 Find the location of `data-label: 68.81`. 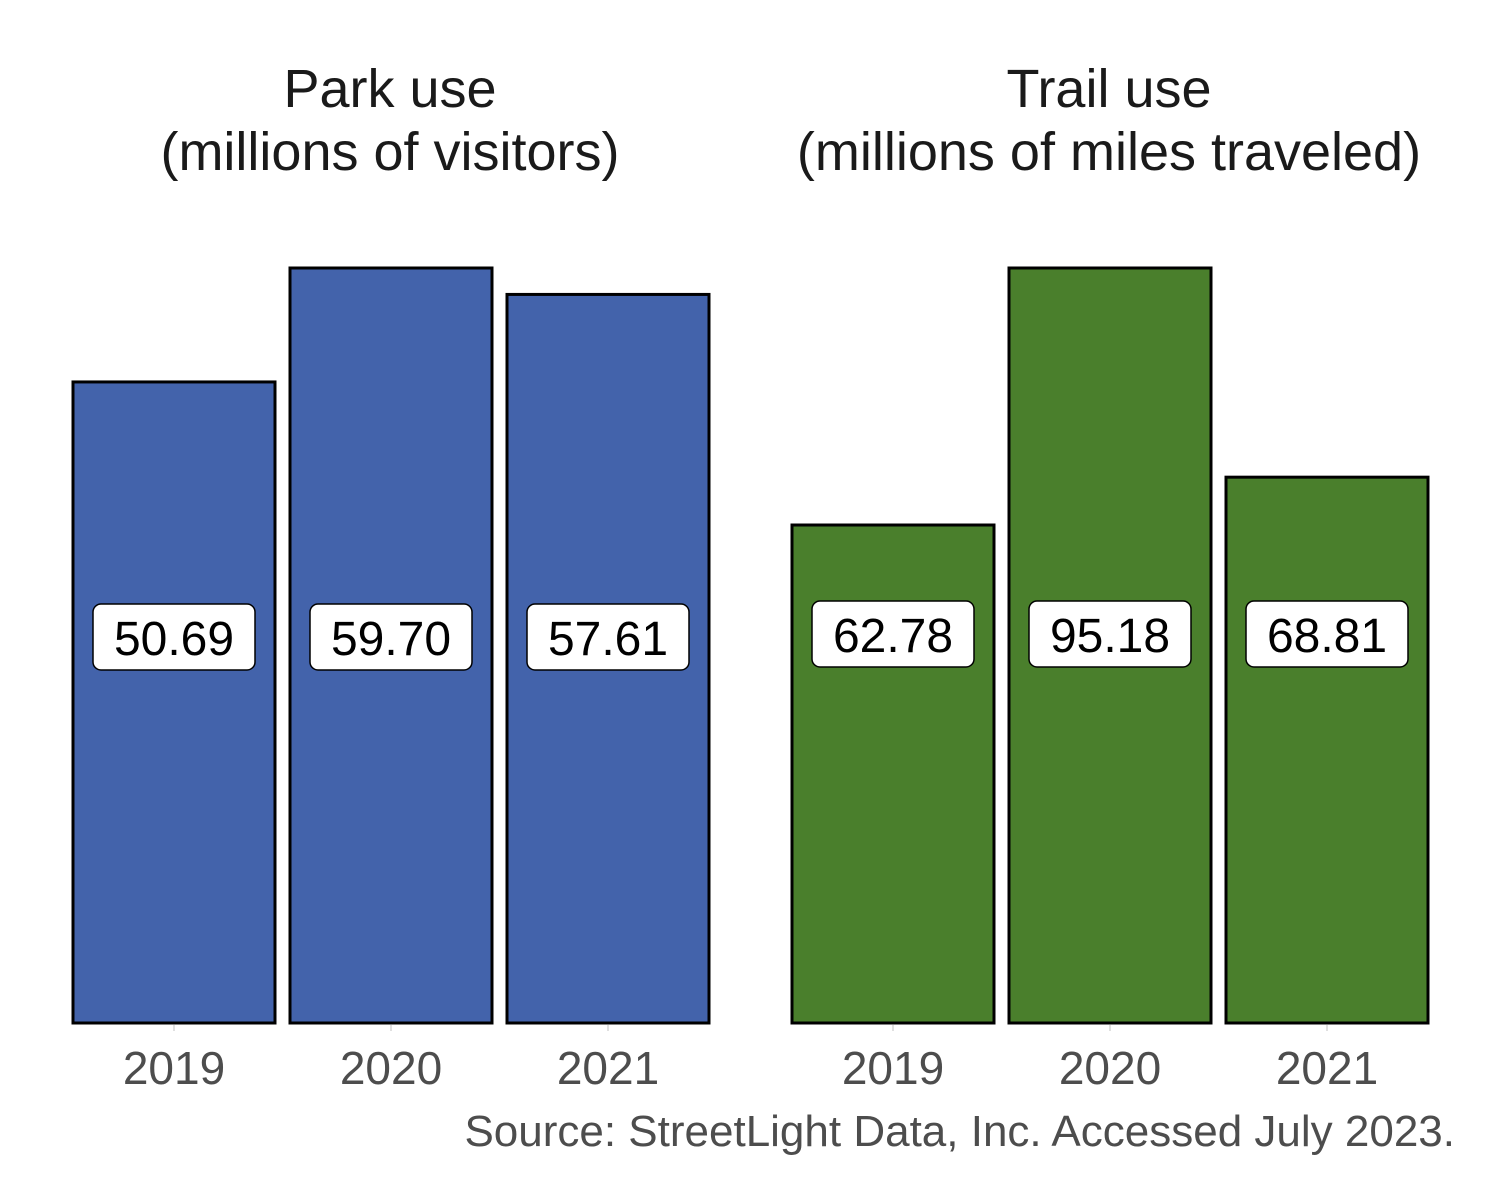

data-label: 68.81 is located at coordinates (1327, 636).